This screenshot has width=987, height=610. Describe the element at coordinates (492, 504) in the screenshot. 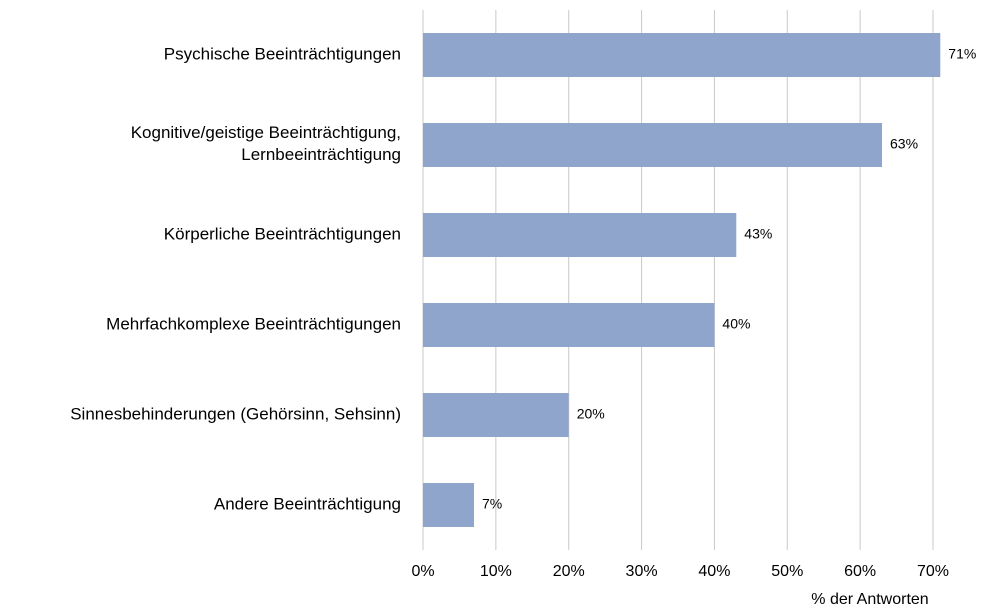

I see `value-label: 7%` at that location.